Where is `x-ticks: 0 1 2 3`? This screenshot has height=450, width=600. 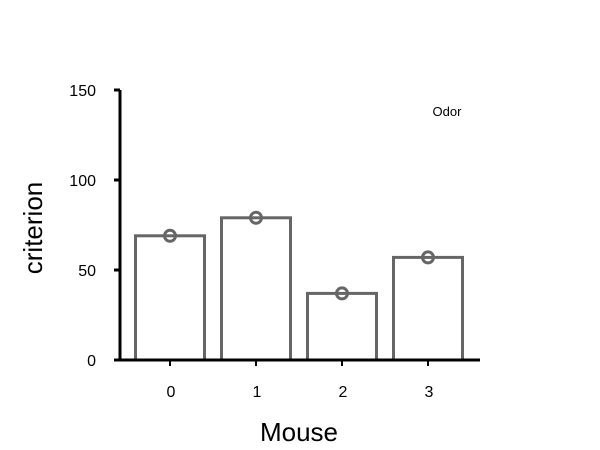
x-ticks: 0 1 2 3 is located at coordinates (300, 380).